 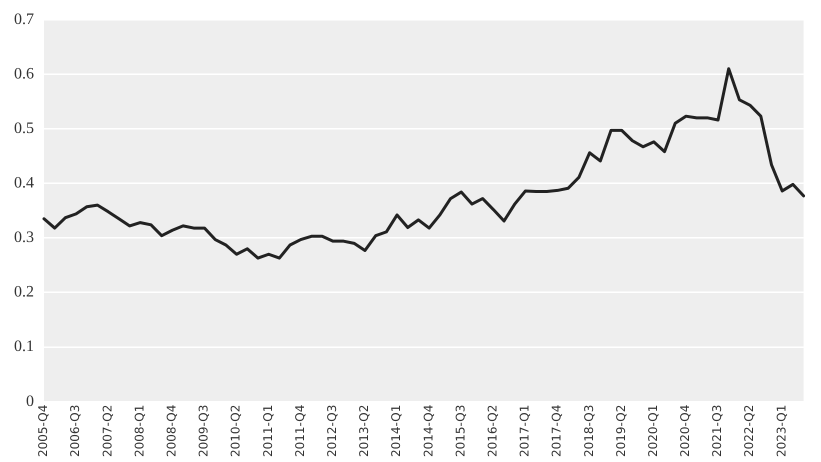 I want to click on x-tick-label: 2011-Q4, so click(x=299, y=430).